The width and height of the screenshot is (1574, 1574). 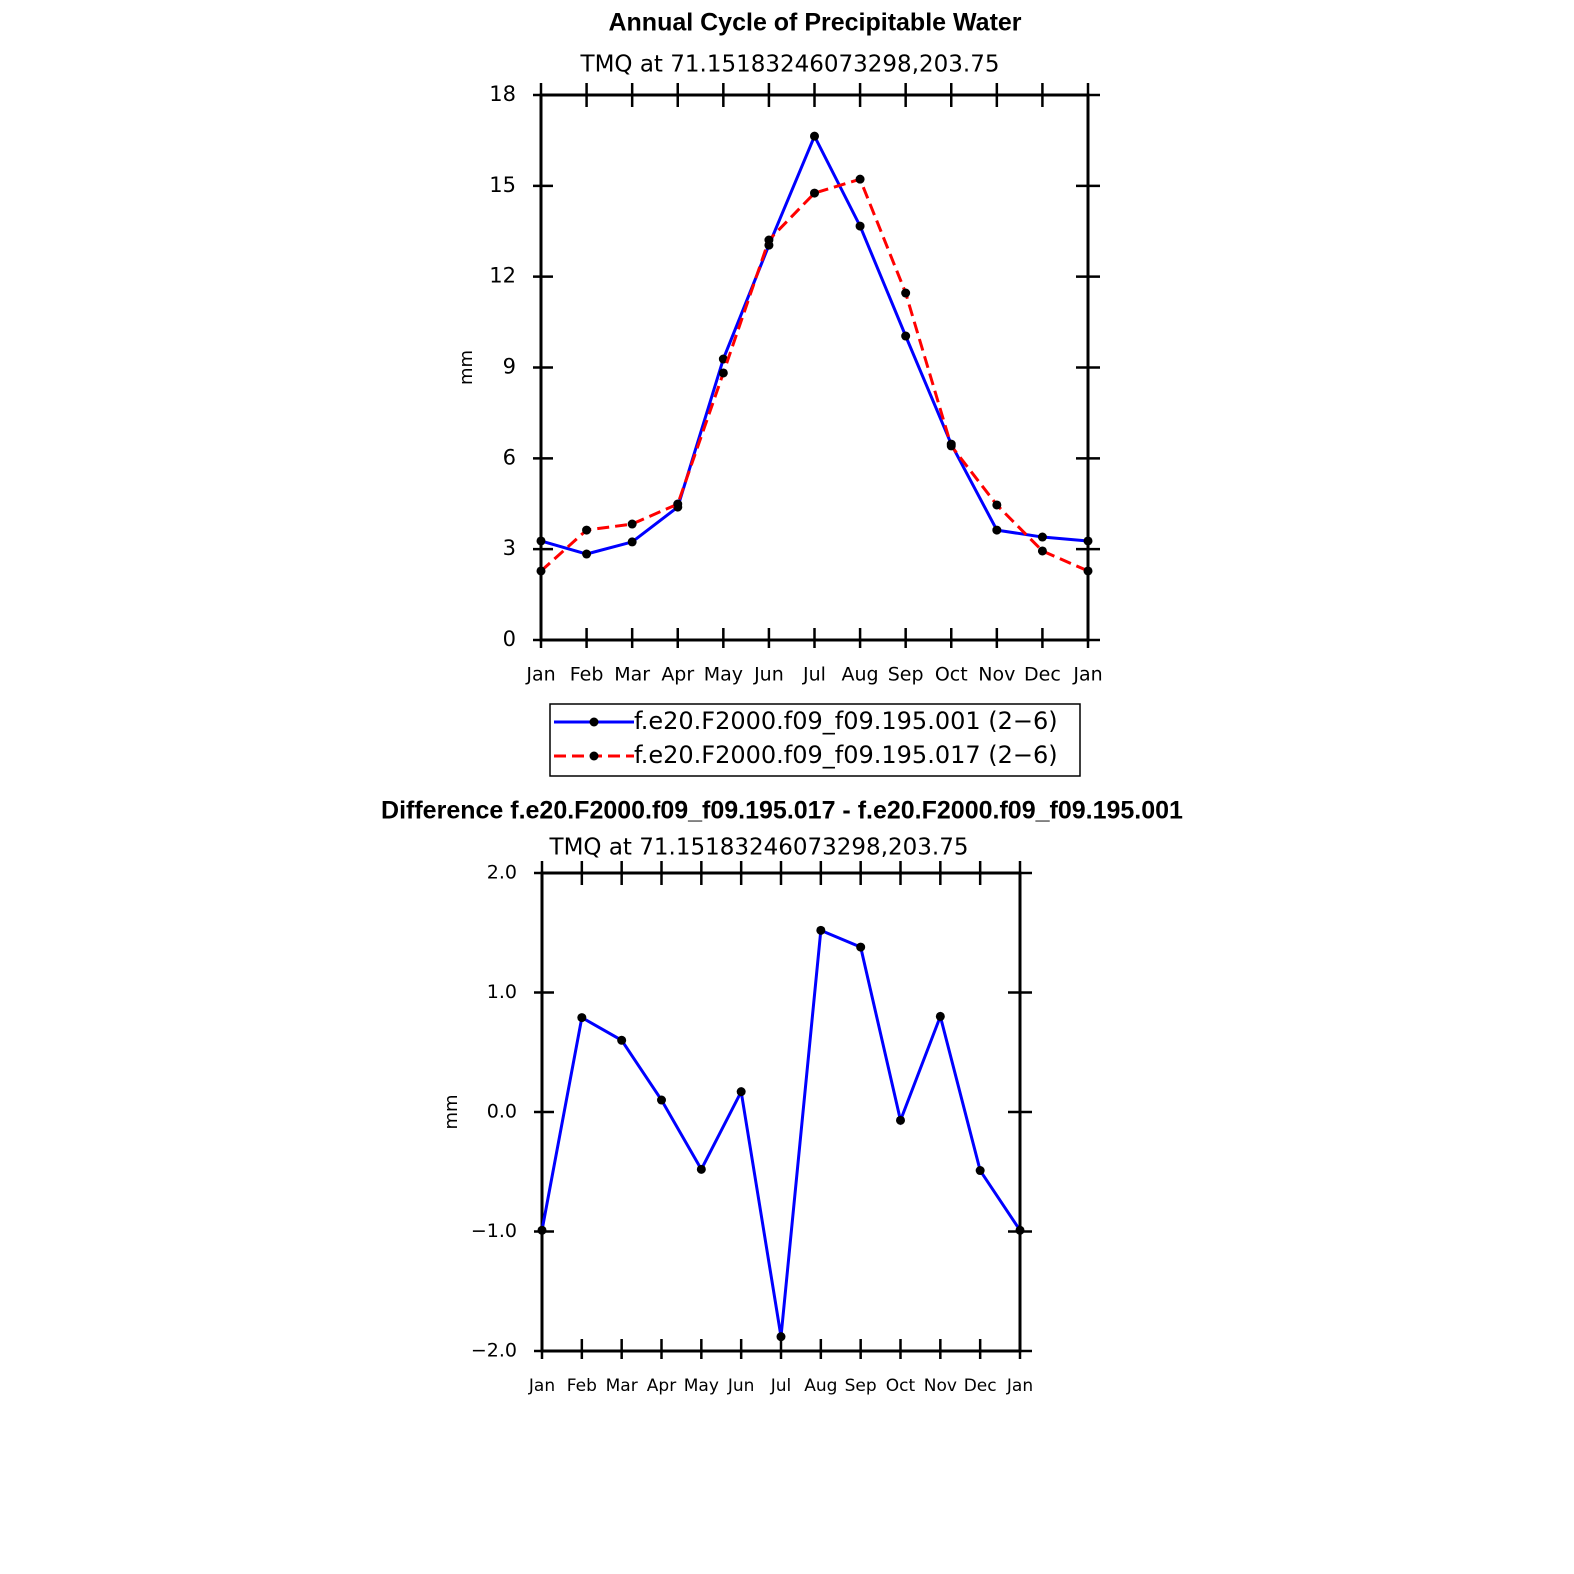 What do you see at coordinates (502, 992) in the screenshot?
I see `y-tick-label: 1.0` at bounding box center [502, 992].